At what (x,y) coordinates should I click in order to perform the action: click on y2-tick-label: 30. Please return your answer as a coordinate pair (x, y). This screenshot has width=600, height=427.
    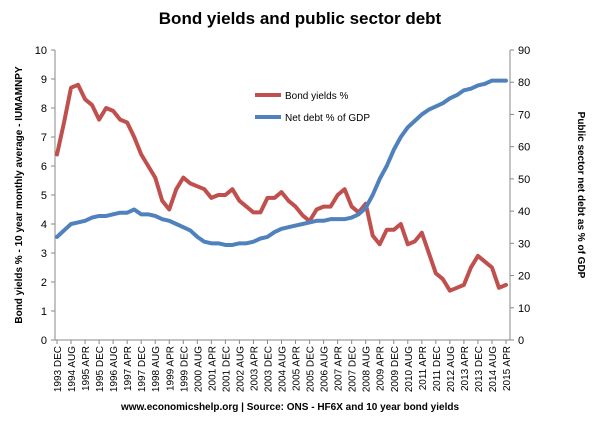
    Looking at the image, I should click on (524, 244).